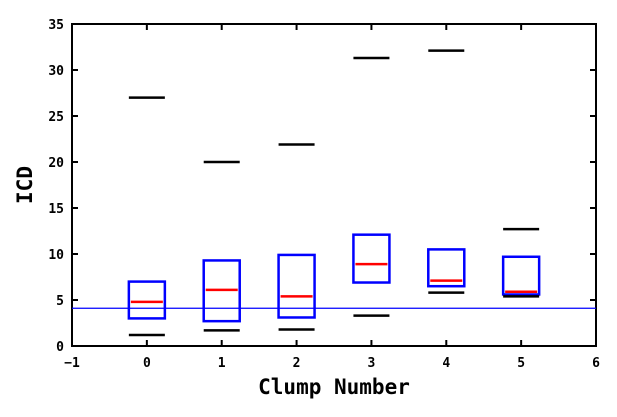  What do you see at coordinates (334, 387) in the screenshot?
I see `x-axis-title: Clump Number` at bounding box center [334, 387].